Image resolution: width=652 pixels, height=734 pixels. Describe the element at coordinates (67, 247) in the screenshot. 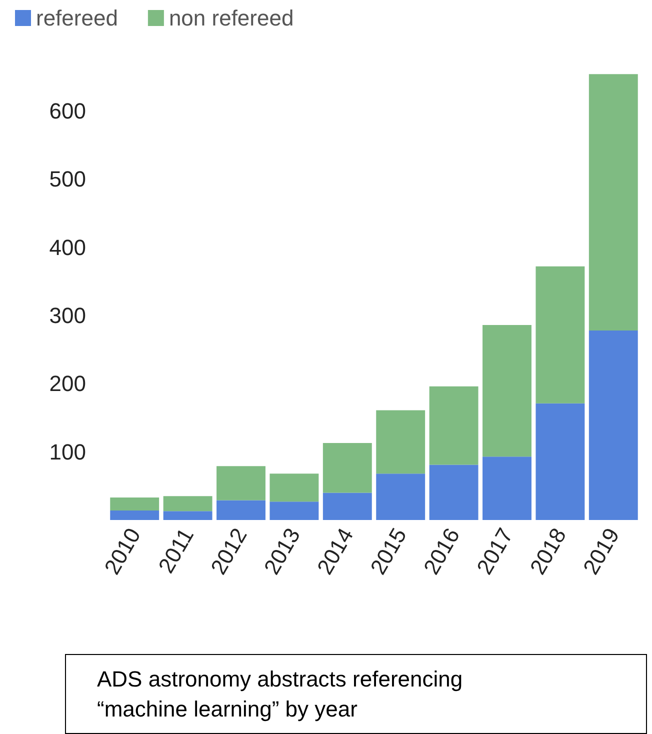

I see `y-tick-label: 400` at that location.